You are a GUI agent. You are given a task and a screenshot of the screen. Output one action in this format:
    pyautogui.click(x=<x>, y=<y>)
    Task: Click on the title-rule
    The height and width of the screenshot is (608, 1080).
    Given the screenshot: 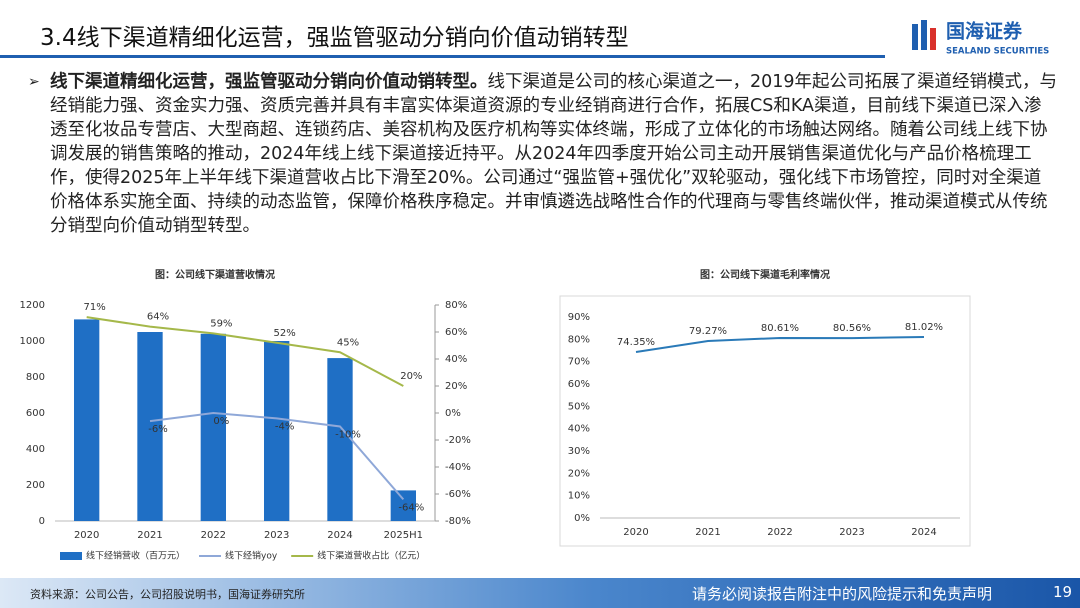 What is the action you would take?
    pyautogui.click(x=442, y=56)
    